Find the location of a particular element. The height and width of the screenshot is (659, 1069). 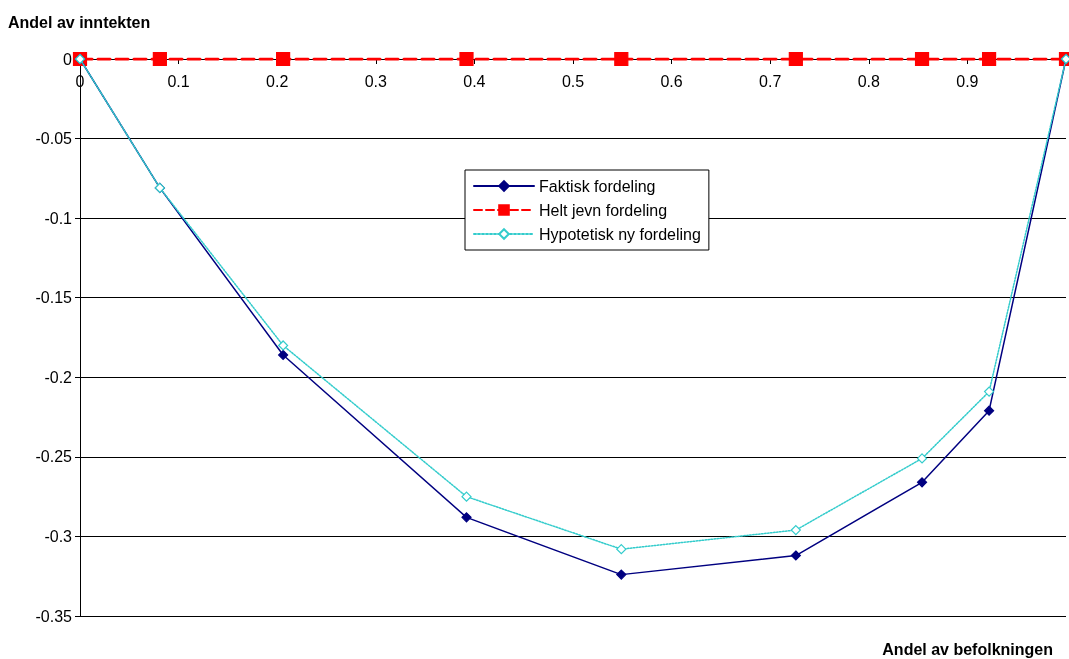

y-tick-label: -0.15 is located at coordinates (54, 298).